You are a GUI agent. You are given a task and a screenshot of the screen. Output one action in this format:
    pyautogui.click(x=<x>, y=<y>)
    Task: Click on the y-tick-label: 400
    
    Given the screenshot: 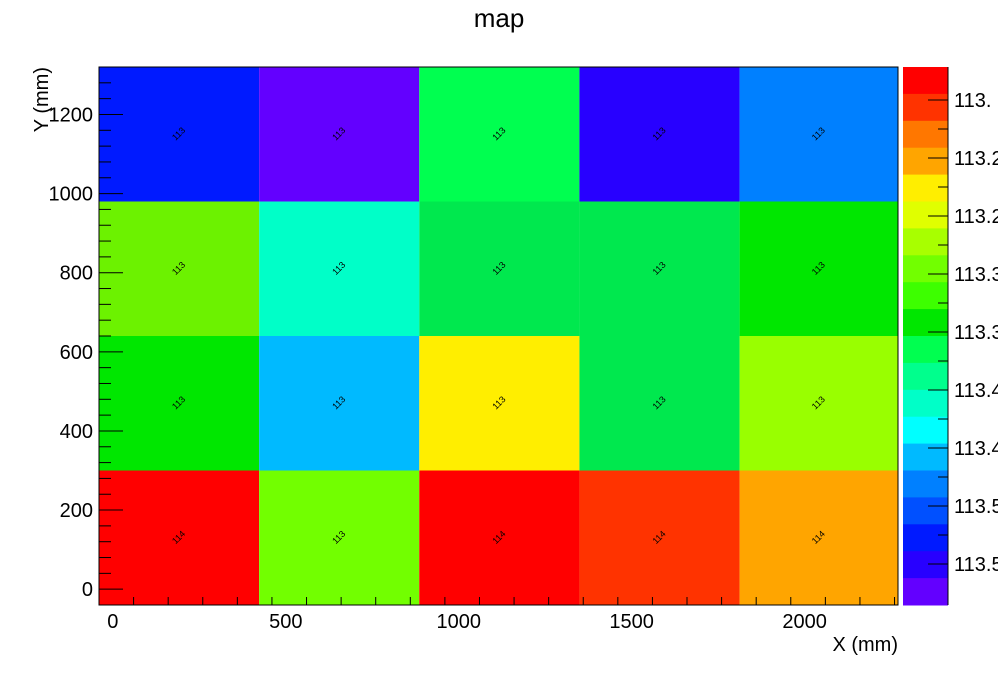 What is the action you would take?
    pyautogui.click(x=76, y=432)
    